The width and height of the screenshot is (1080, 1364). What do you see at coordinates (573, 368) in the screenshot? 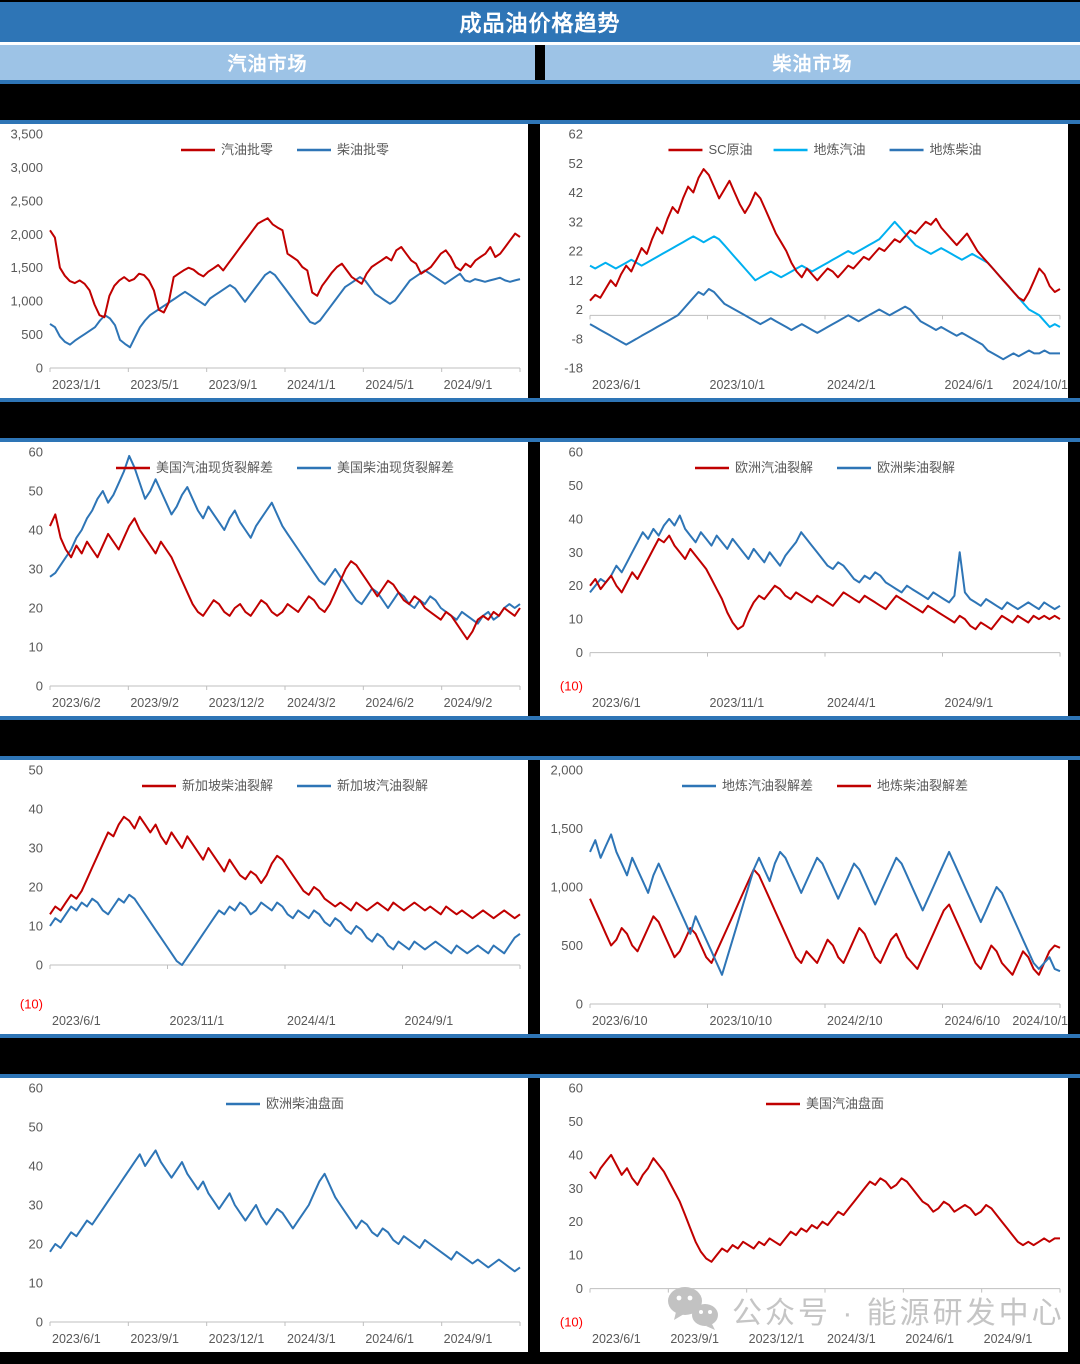
I see `svg-text: -18` at bounding box center [573, 368].